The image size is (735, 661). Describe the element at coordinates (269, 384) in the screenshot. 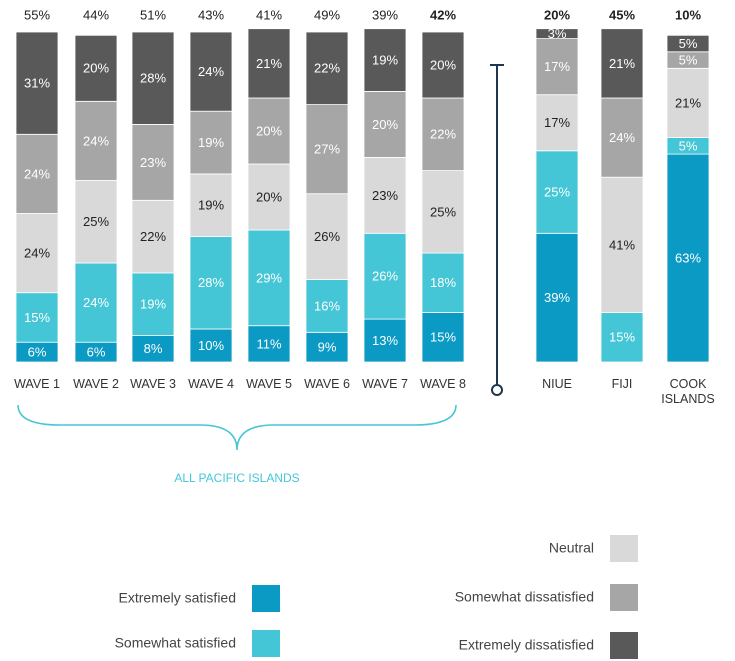

I see `x-tick-label: WAVE 5` at that location.